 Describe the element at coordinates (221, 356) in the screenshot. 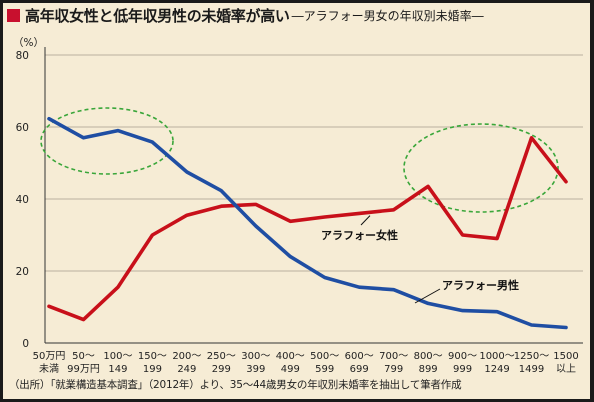

I see `x-tick-label: 250～` at that location.